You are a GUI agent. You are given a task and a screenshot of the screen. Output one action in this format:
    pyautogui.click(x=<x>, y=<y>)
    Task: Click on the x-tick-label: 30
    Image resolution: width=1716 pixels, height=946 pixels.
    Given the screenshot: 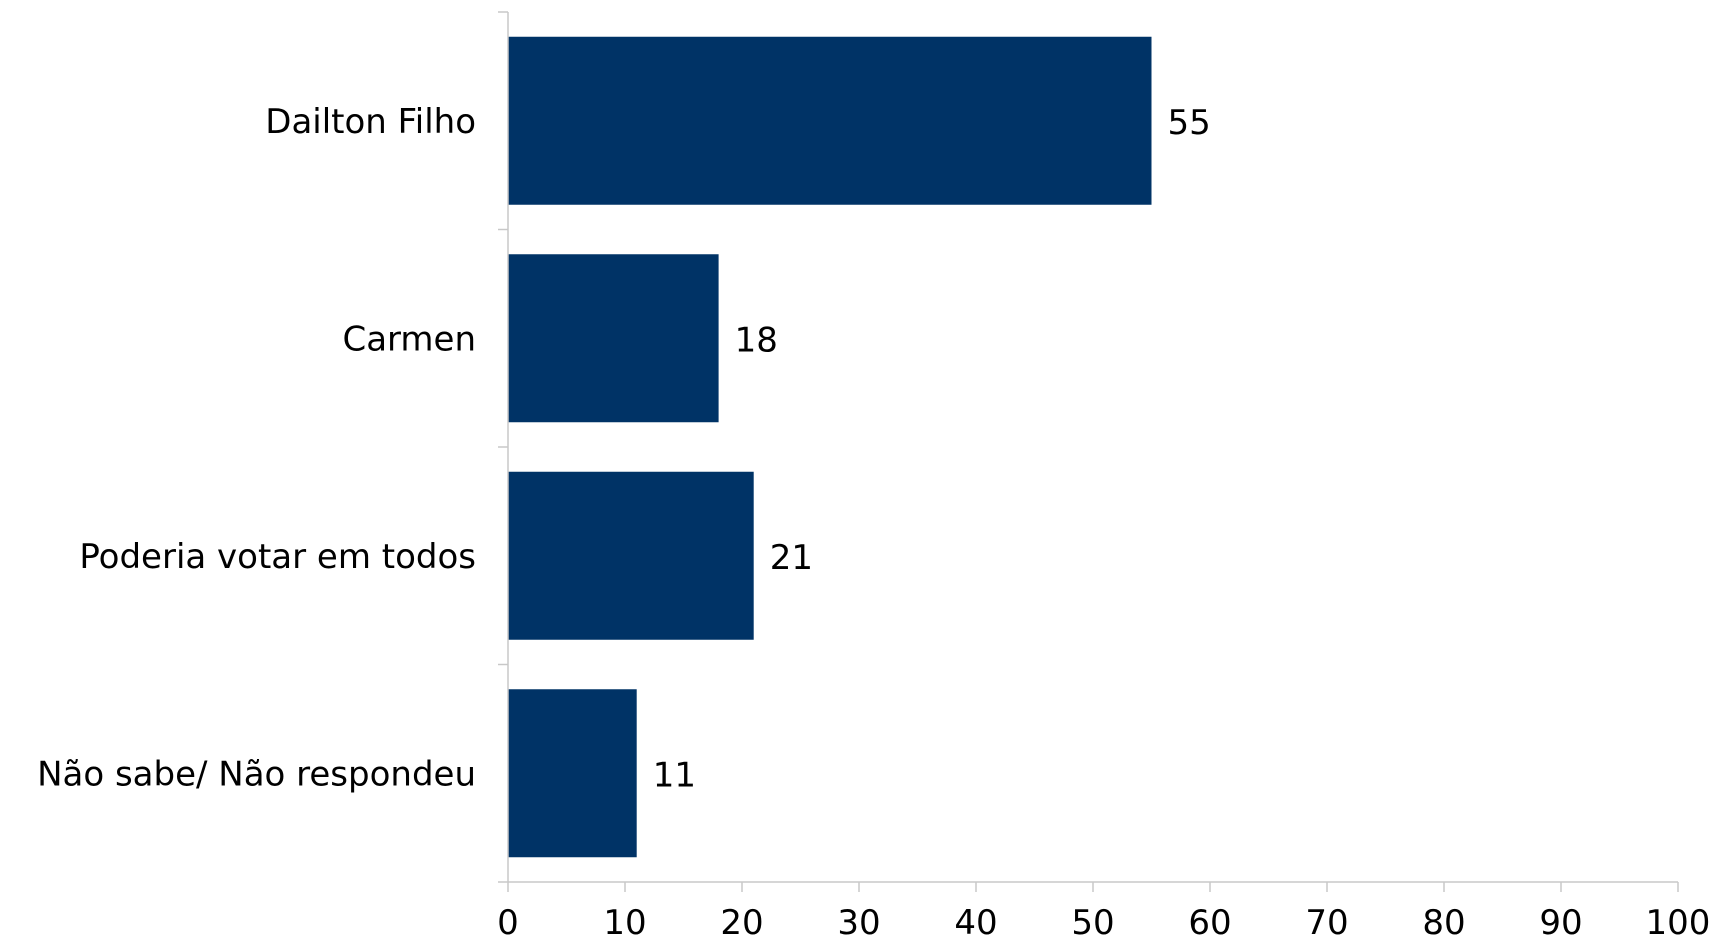 What is the action you would take?
    pyautogui.click(x=858, y=923)
    